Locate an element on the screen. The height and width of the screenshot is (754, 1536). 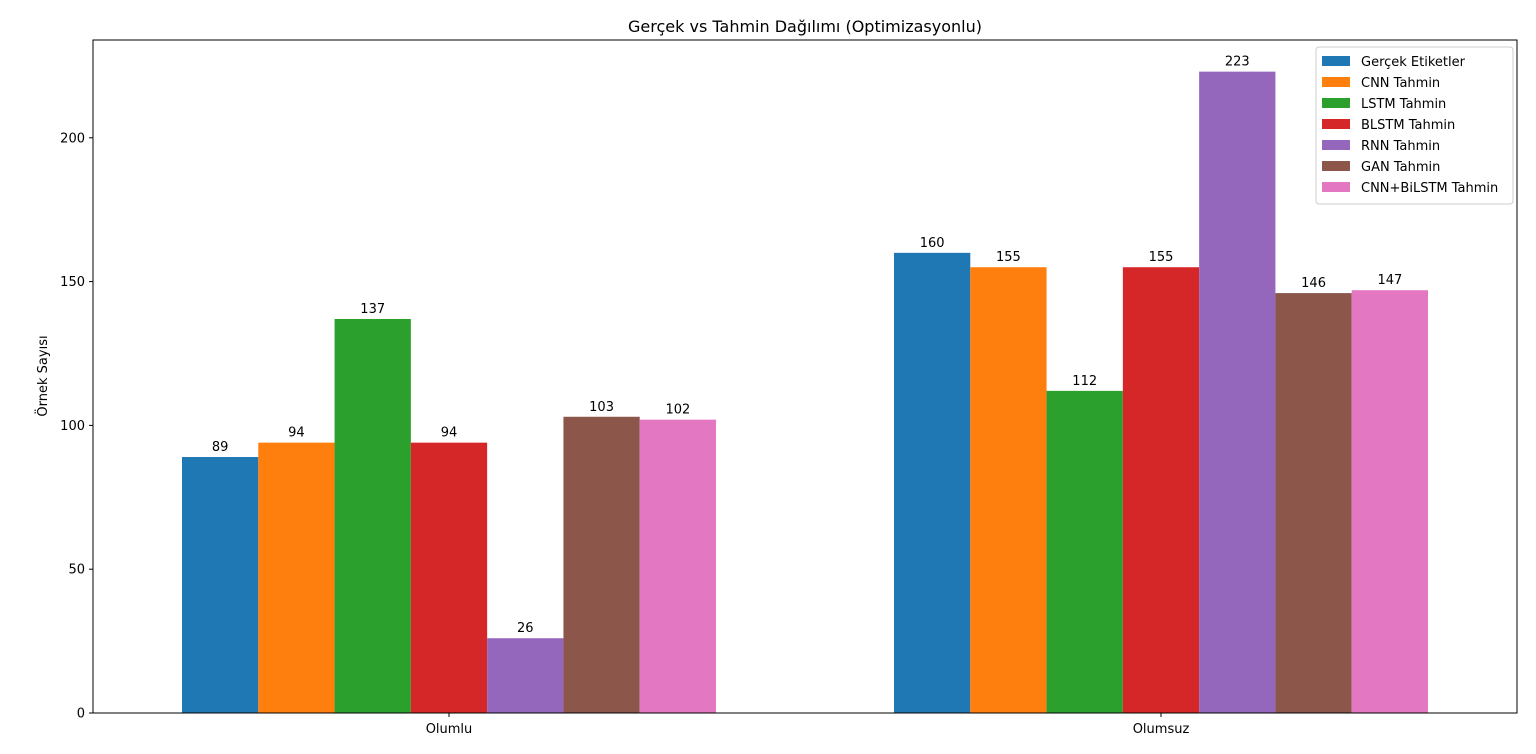
bar-value-label: 160 is located at coordinates (932, 243).